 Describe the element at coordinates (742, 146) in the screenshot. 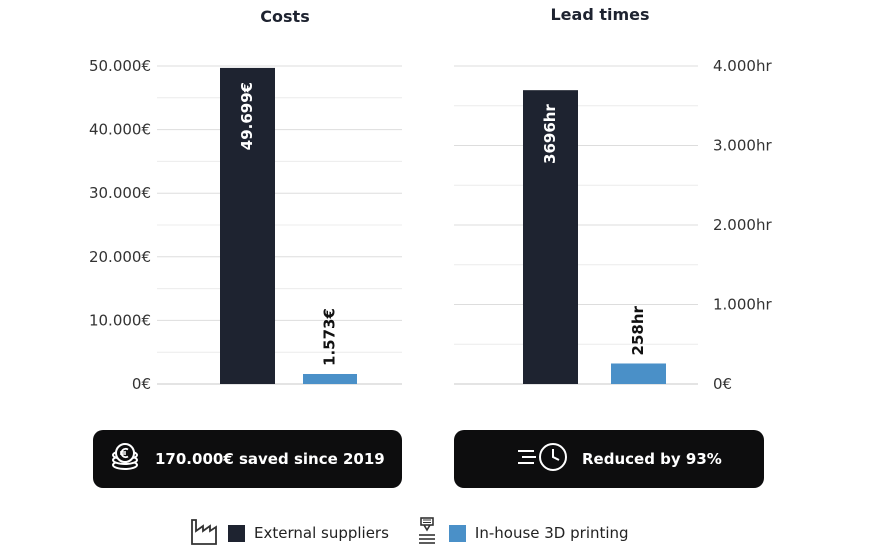

I see `y-tick-label: 3.000hr` at that location.